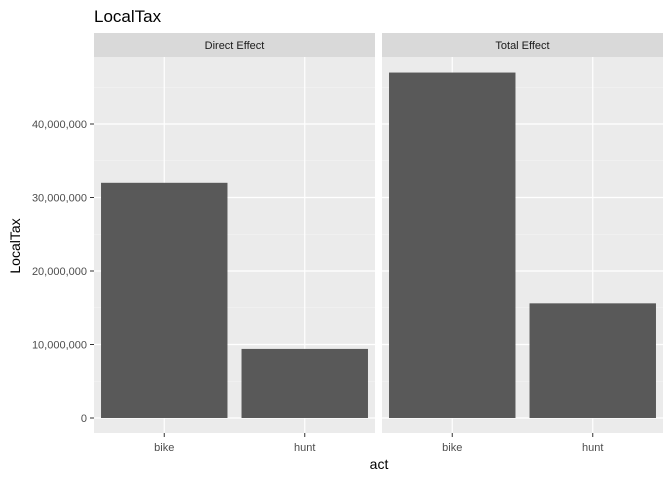 Image resolution: width=672 pixels, height=480 pixels. Describe the element at coordinates (15, 245) in the screenshot. I see `y-axis-title: LocalTax` at that location.